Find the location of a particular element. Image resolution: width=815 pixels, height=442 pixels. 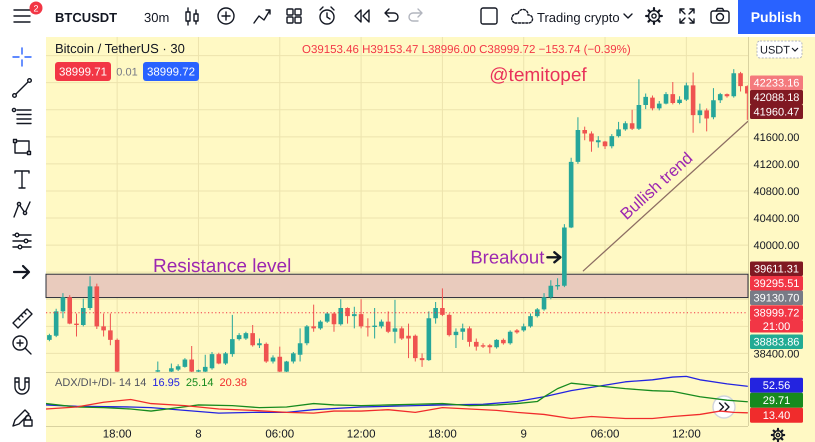

series-label: 16.95 is located at coordinates (166, 383).